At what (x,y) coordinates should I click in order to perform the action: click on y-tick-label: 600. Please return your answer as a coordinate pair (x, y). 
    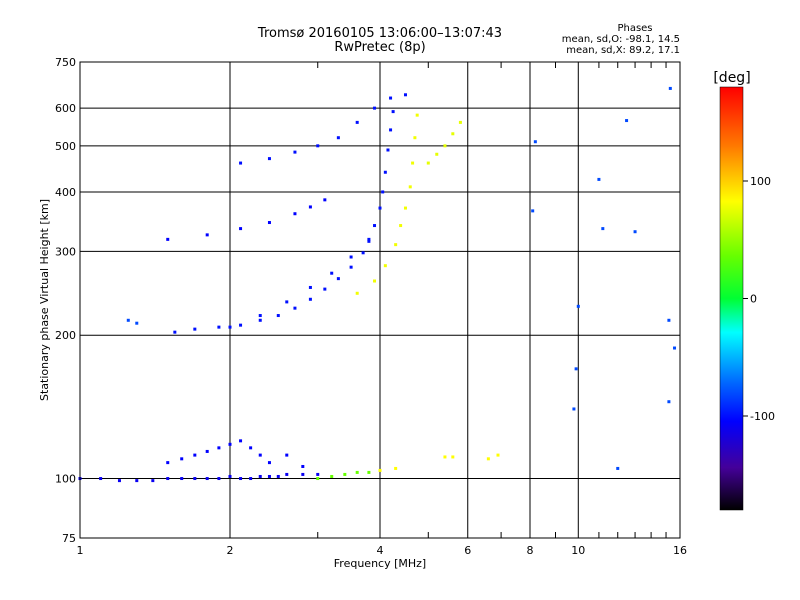
    Looking at the image, I should click on (65, 108).